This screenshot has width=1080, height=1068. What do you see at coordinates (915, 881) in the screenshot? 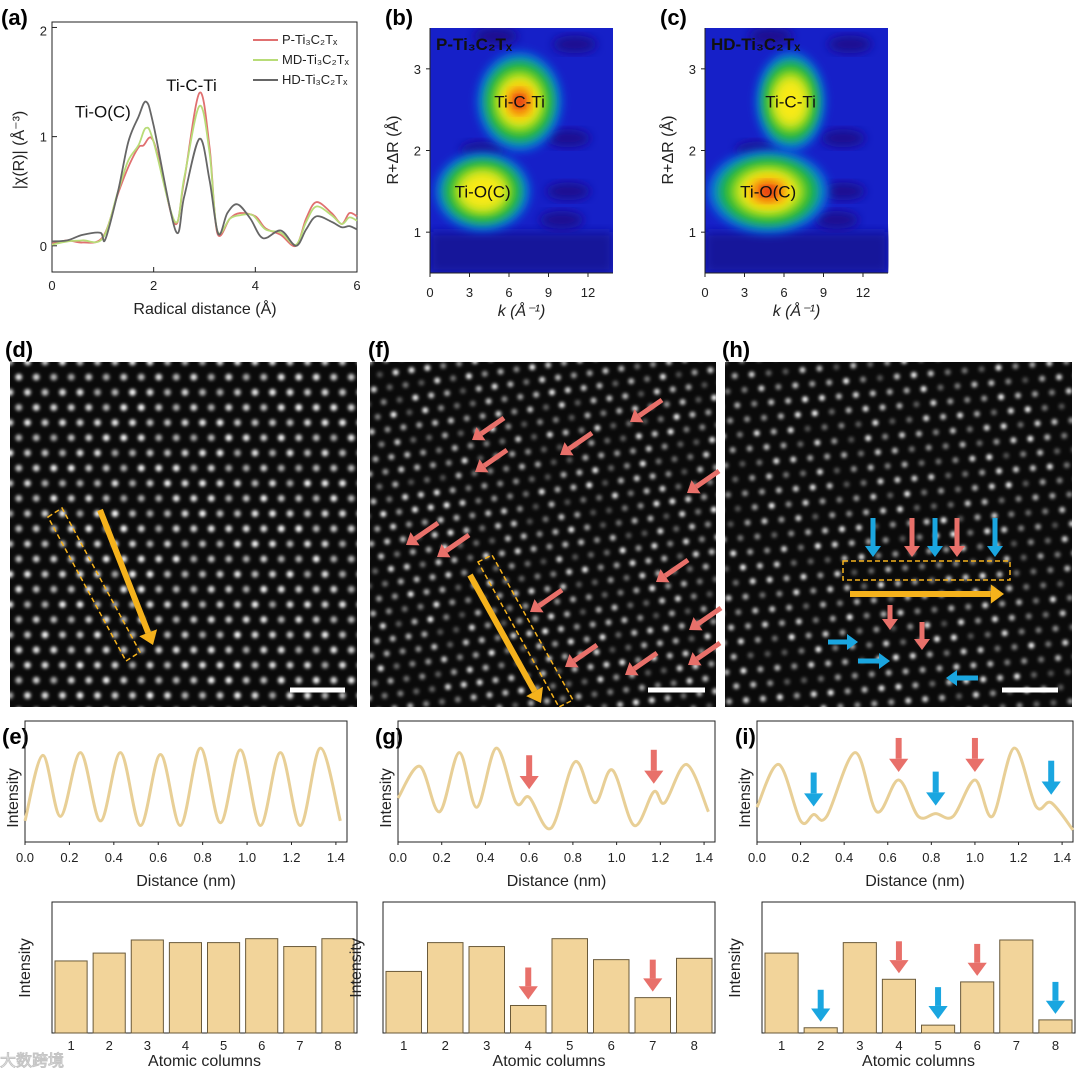
I see `x-axis-label: Distance (nm)` at bounding box center [915, 881].